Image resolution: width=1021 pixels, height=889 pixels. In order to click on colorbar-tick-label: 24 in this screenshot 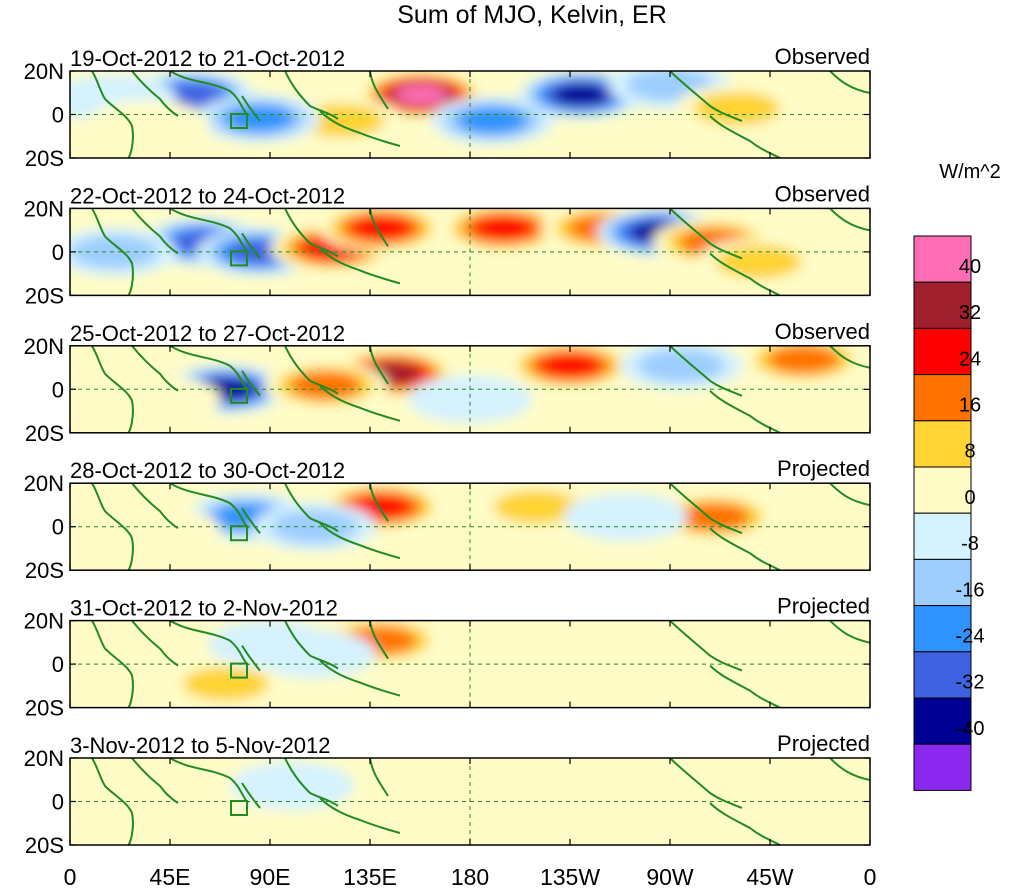, I will do `click(970, 359)`.